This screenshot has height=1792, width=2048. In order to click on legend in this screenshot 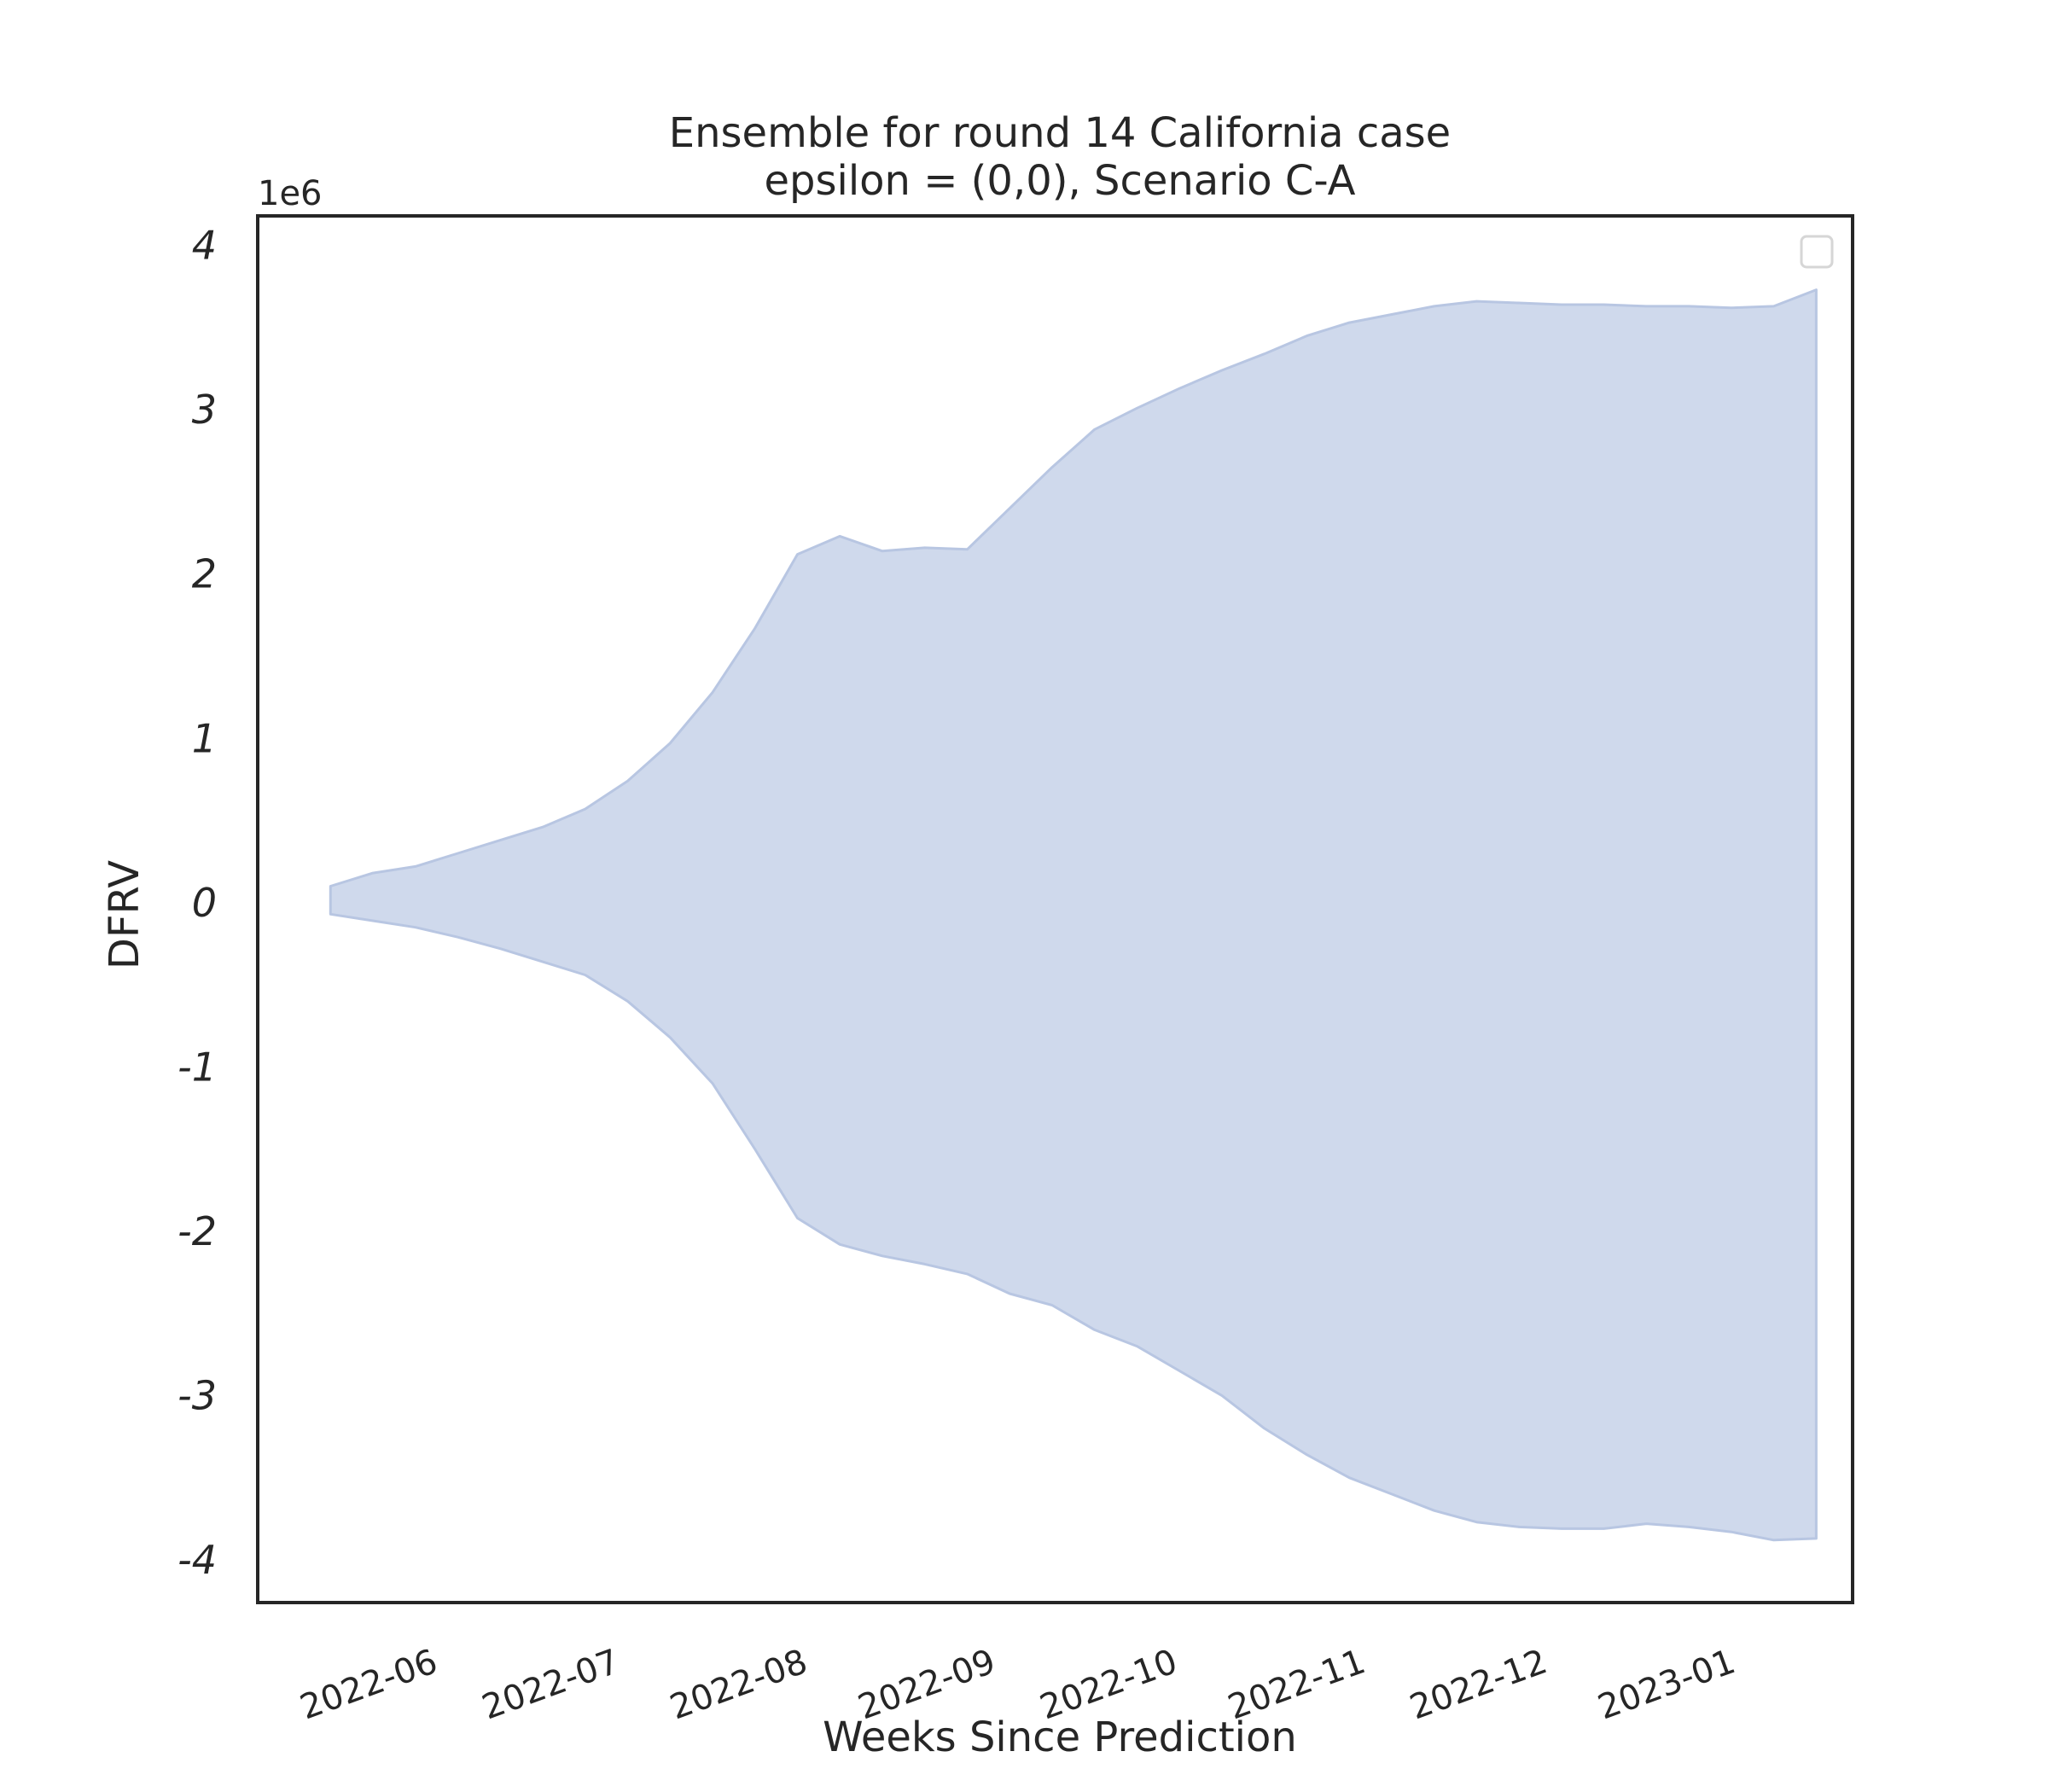, I will do `click(1817, 252)`.